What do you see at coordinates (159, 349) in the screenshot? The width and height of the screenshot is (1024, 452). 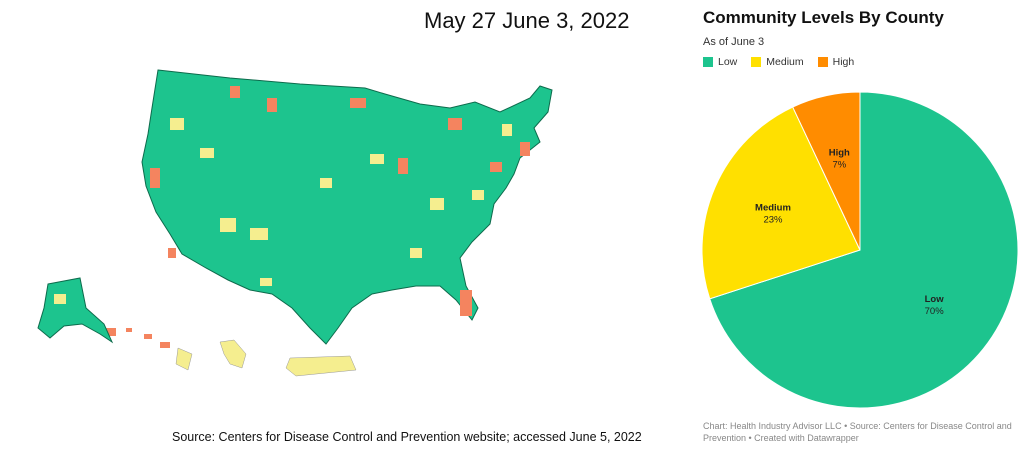 I see `hawaii-shape` at bounding box center [159, 349].